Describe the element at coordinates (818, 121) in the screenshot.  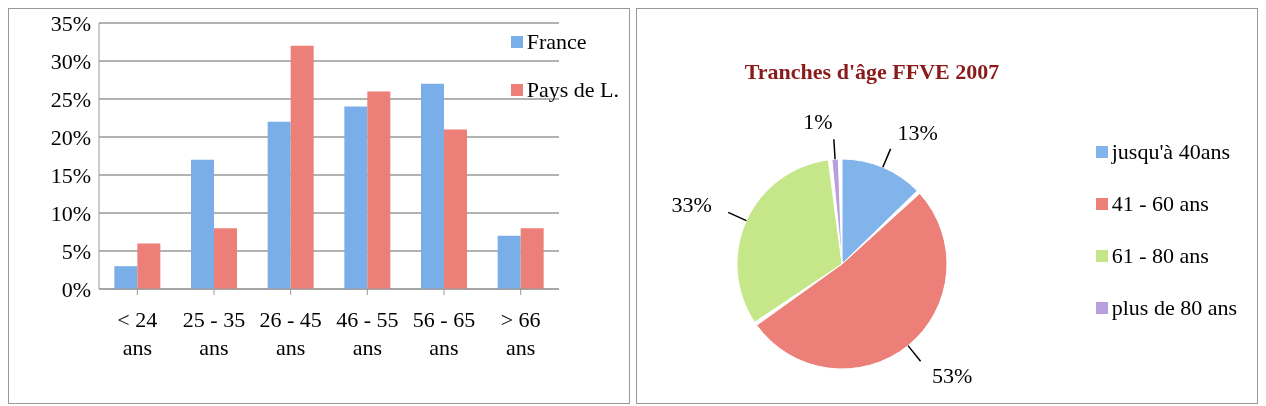
I see `data-label: 1%` at that location.